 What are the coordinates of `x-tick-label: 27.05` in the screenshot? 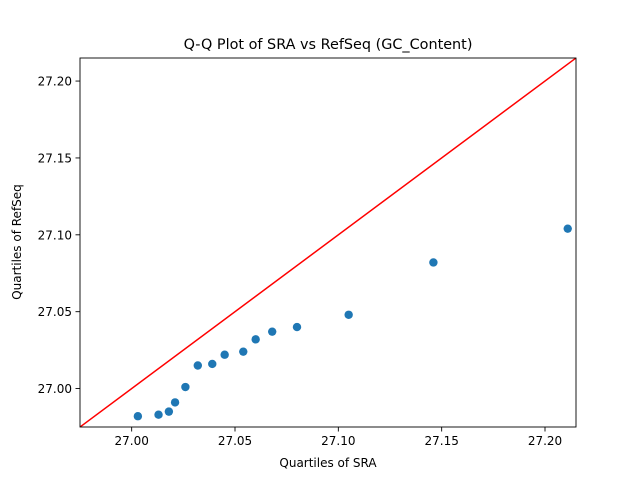 It's located at (235, 441).